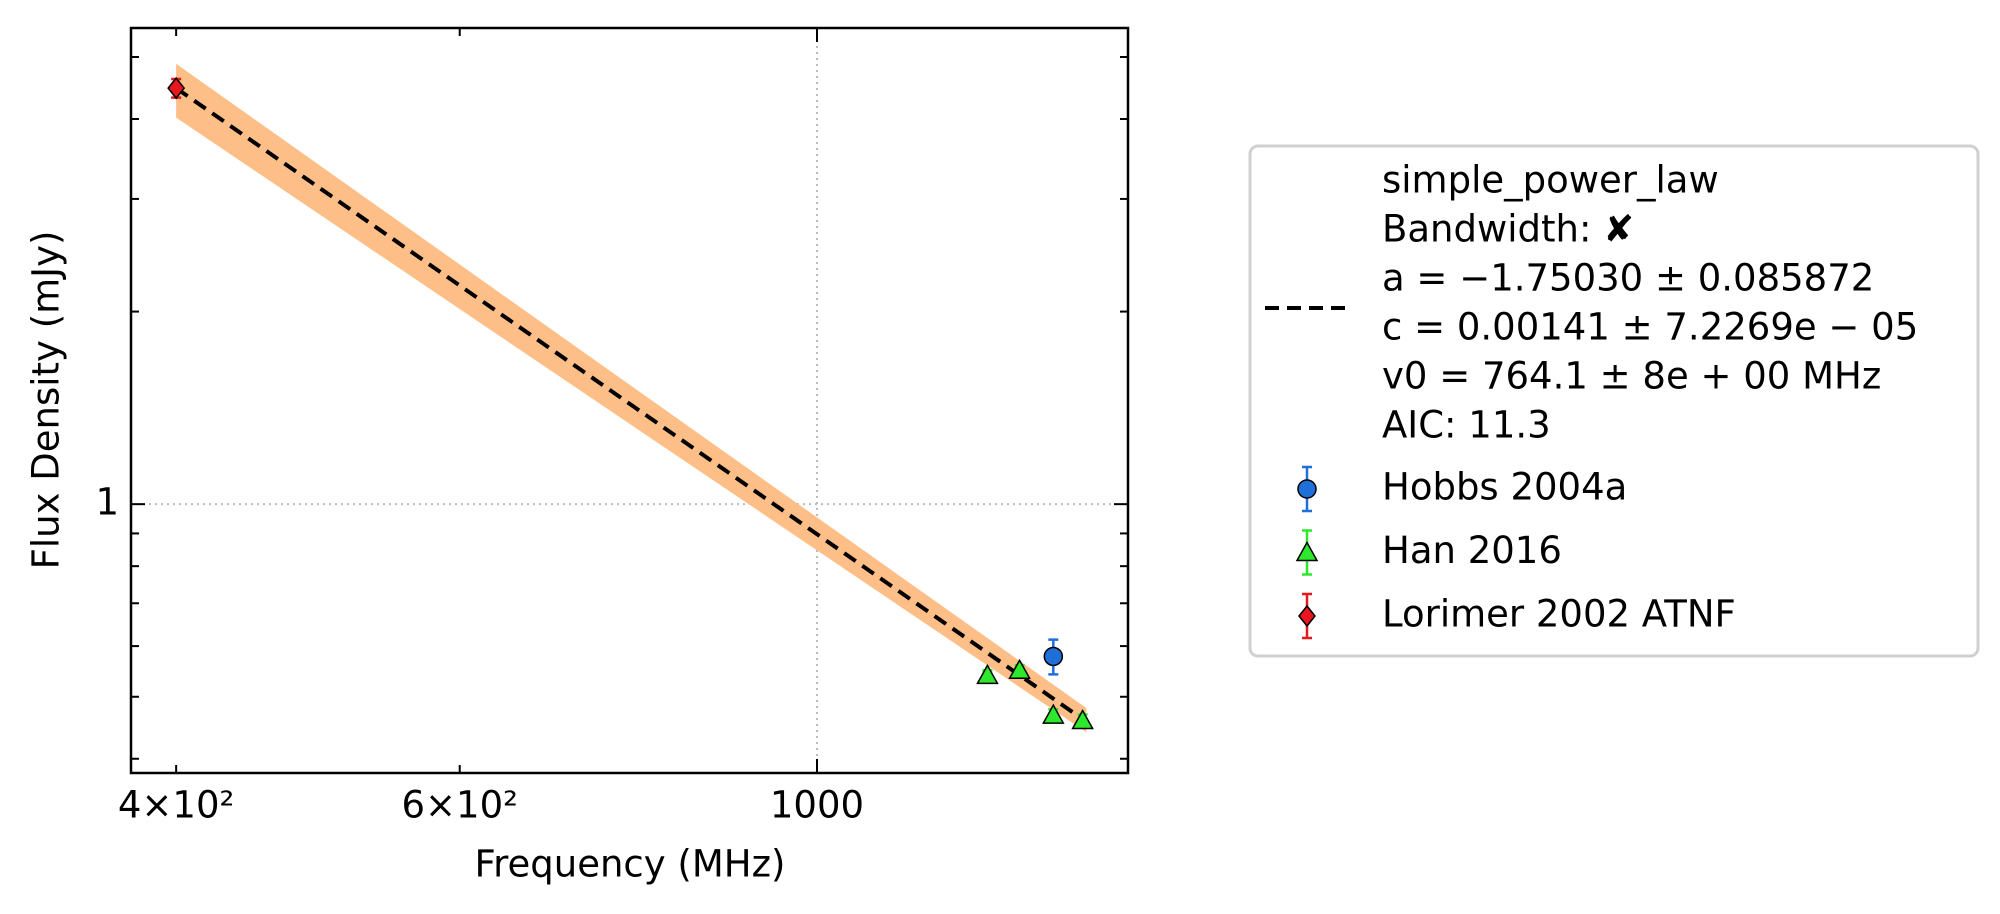 This screenshot has height=914, width=2000. I want to click on x-tick-label: 1000, so click(817, 805).